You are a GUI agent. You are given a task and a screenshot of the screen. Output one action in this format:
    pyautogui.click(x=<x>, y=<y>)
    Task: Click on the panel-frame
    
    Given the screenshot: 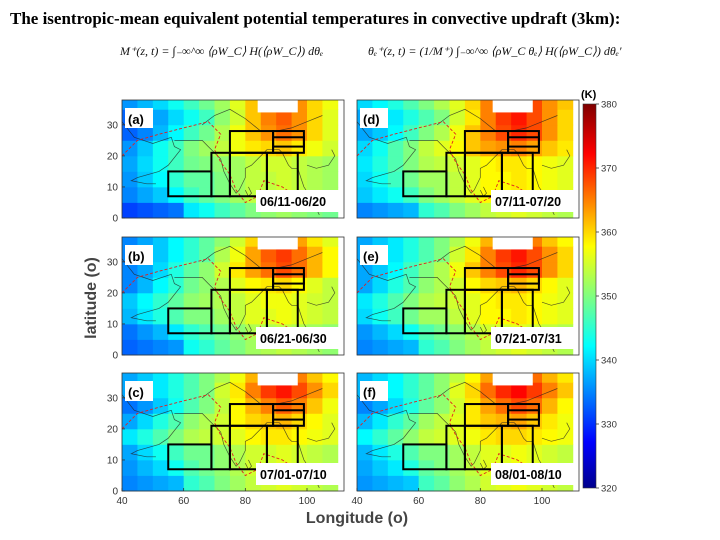 What is the action you would take?
    pyautogui.click(x=468, y=432)
    